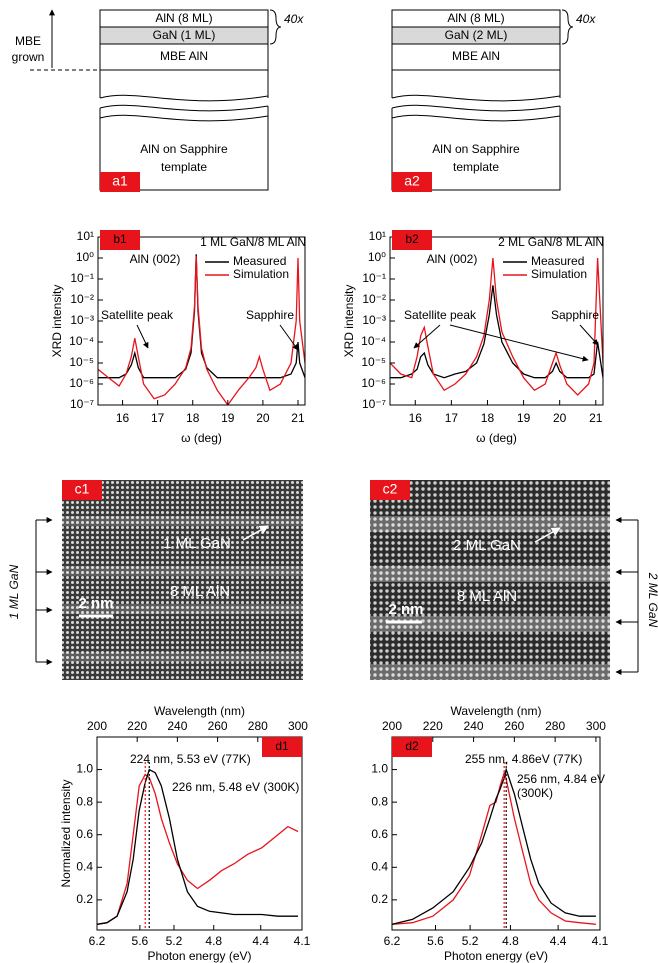 The width and height of the screenshot is (658, 963). I want to click on panel-label: d1, so click(282, 746).